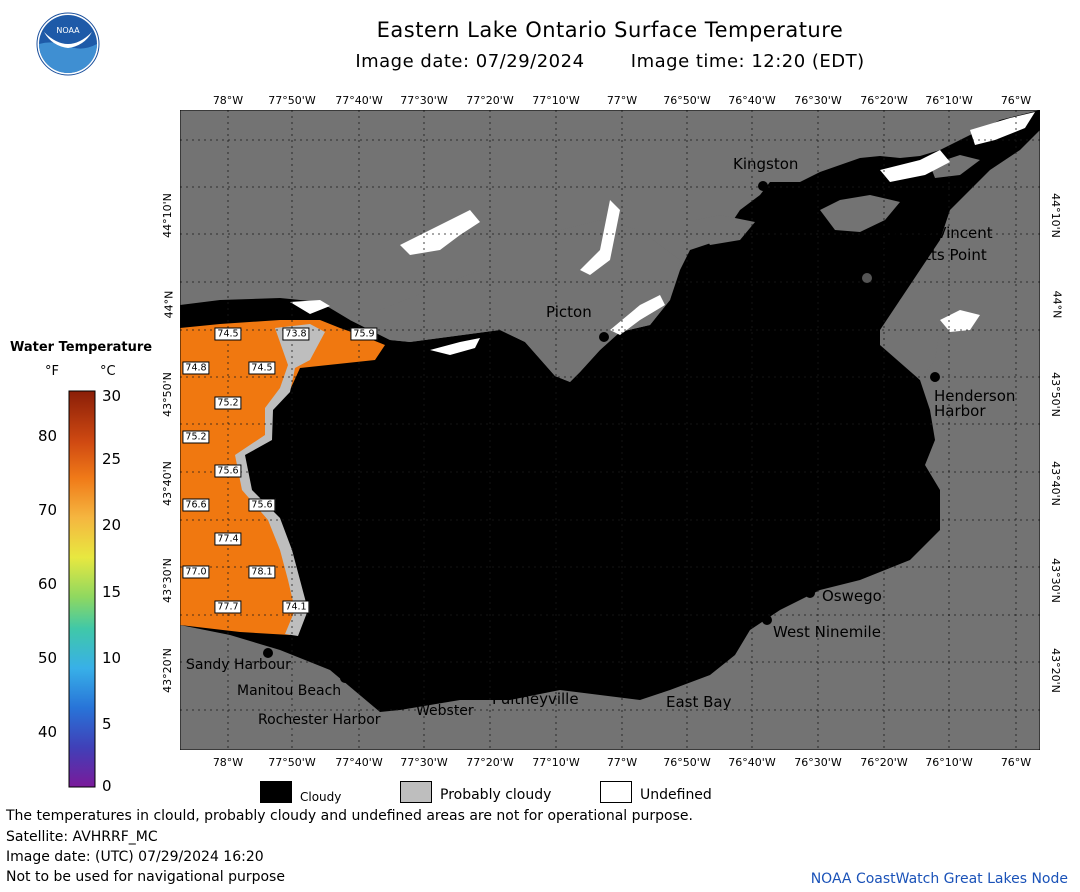 This screenshot has width=1080, height=892. I want to click on place-picton: Picton, so click(569, 312).